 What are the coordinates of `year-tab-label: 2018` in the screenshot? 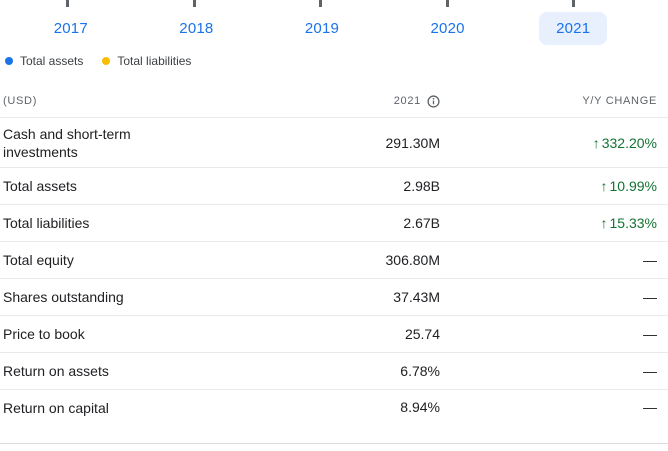 It's located at (196, 28).